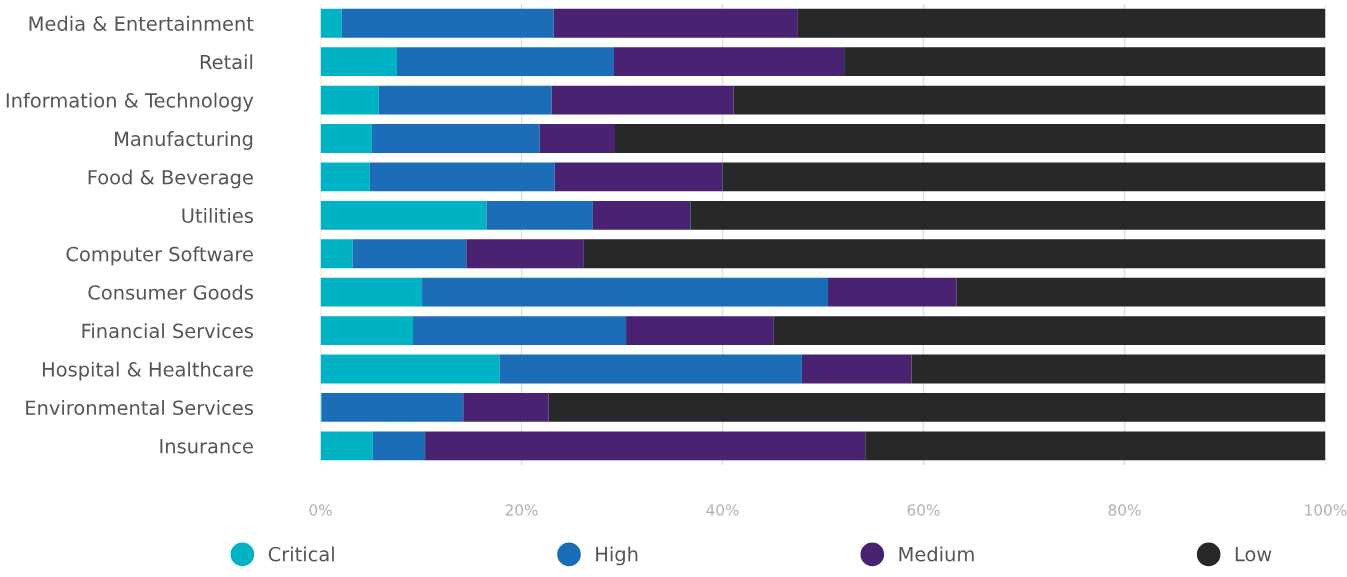 The height and width of the screenshot is (577, 1347). Describe the element at coordinates (1253, 554) in the screenshot. I see `legend-label: Low` at that location.